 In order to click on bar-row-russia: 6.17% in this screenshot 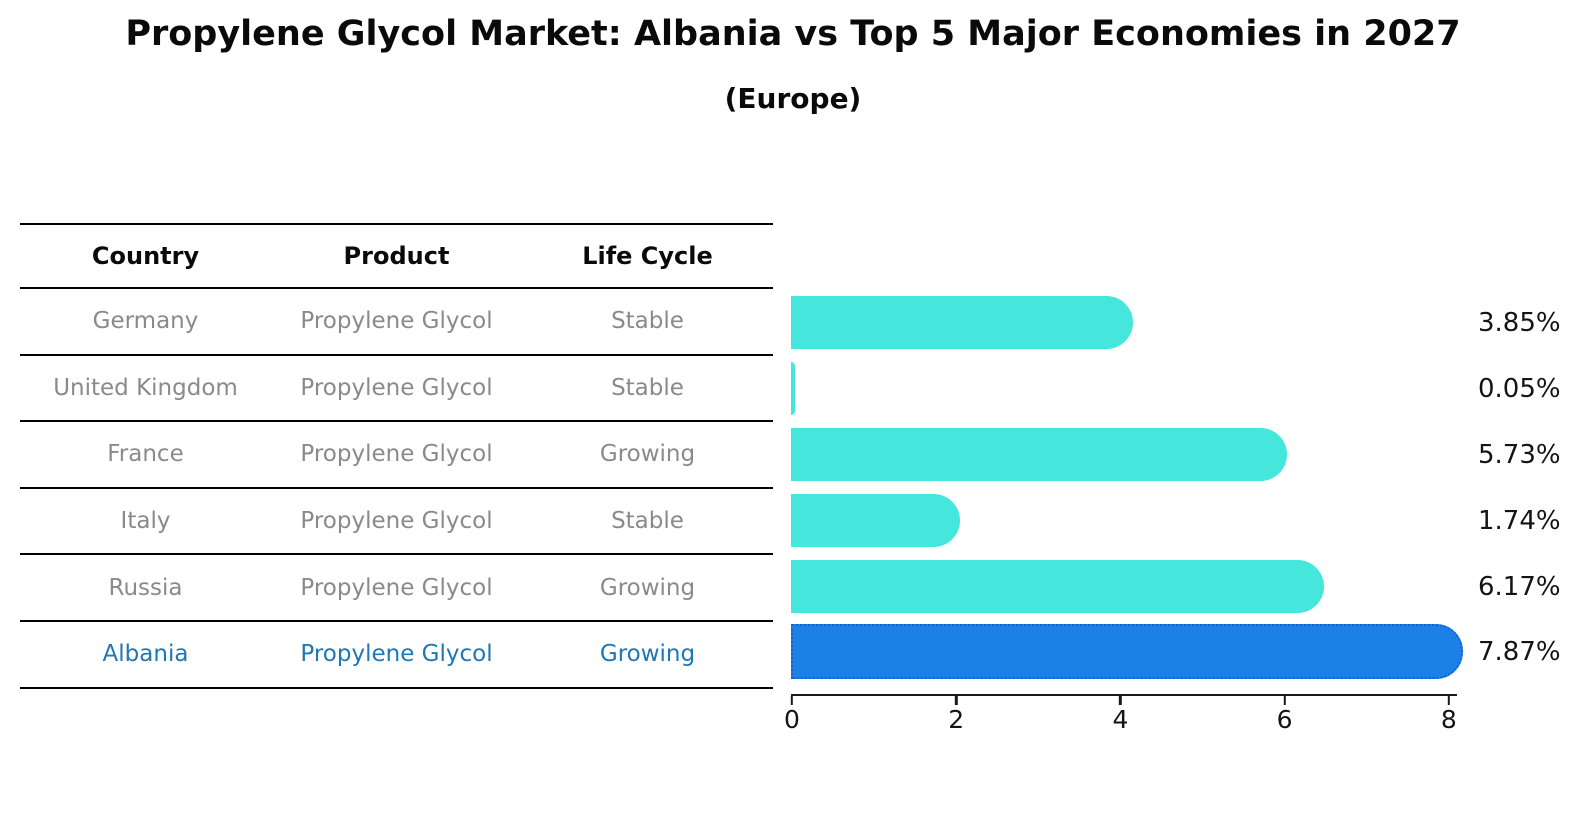, I will do `click(1188, 586)`.